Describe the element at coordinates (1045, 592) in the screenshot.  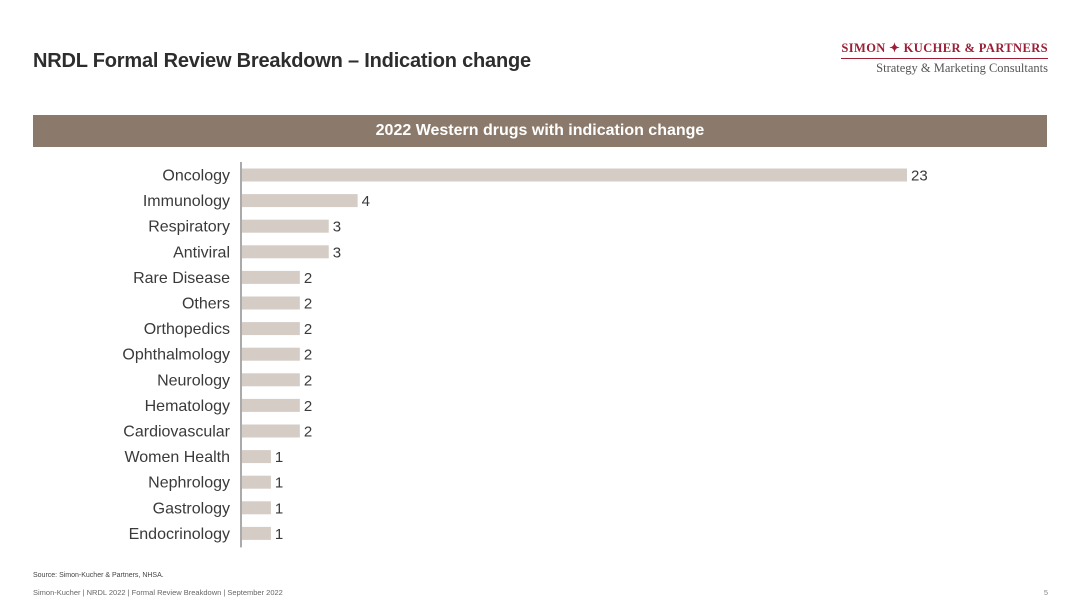
I see `page-number: 5` at that location.